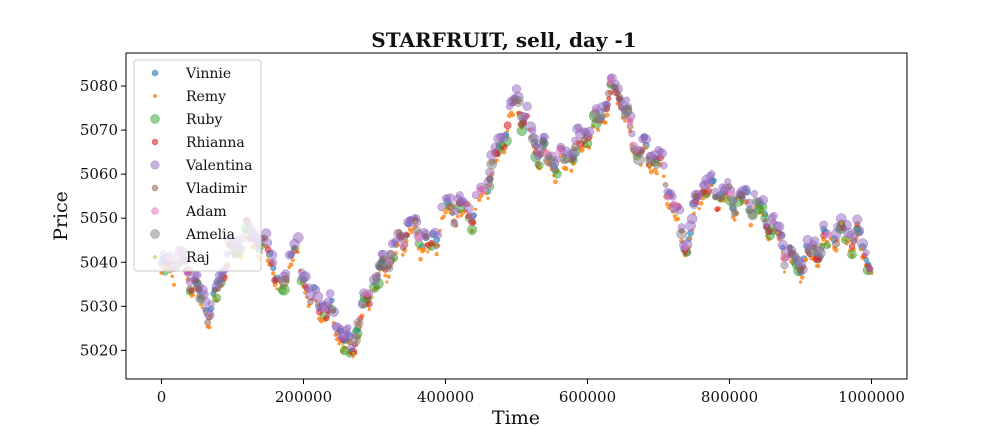 This screenshot has width=1008, height=432. I want to click on legend-label: Rhianna, so click(215, 143).